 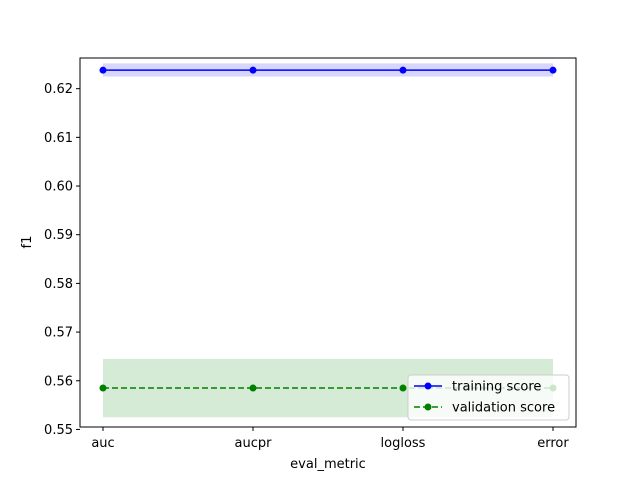 What do you see at coordinates (328, 464) in the screenshot?
I see `x-axis-label: eval_metric` at bounding box center [328, 464].